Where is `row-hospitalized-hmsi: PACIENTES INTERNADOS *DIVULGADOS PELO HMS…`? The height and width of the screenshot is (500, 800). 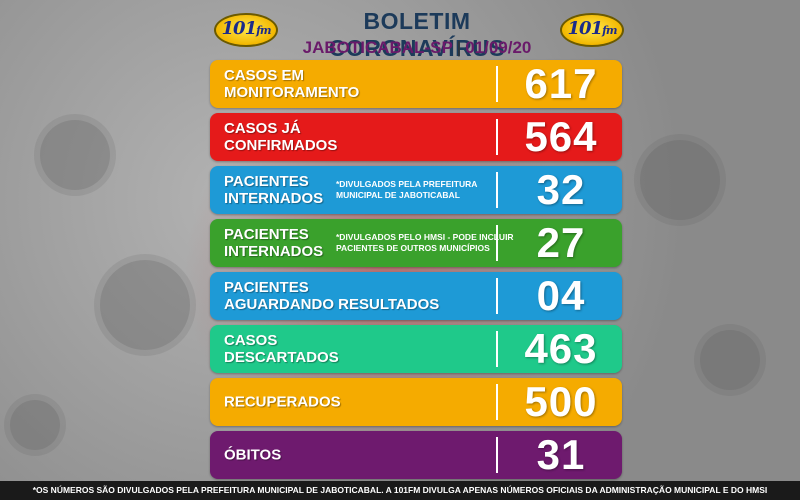 row-hospitalized-hmsi: PACIENTES INTERNADOS *DIVULGADOS PELO HMS… is located at coordinates (416, 243).